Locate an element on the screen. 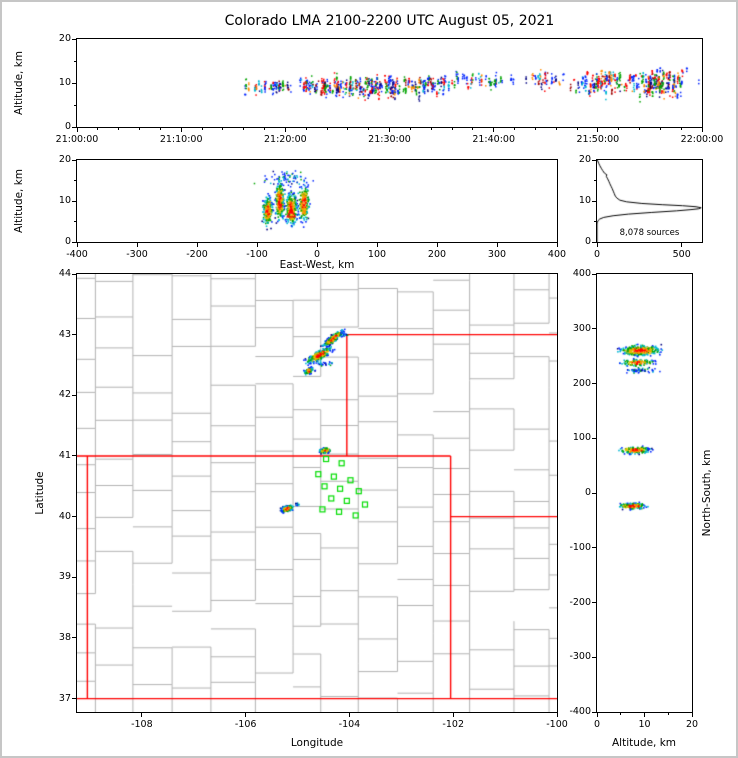 This screenshot has height=758, width=738. tick-label: 21:00:00 is located at coordinates (77, 139).